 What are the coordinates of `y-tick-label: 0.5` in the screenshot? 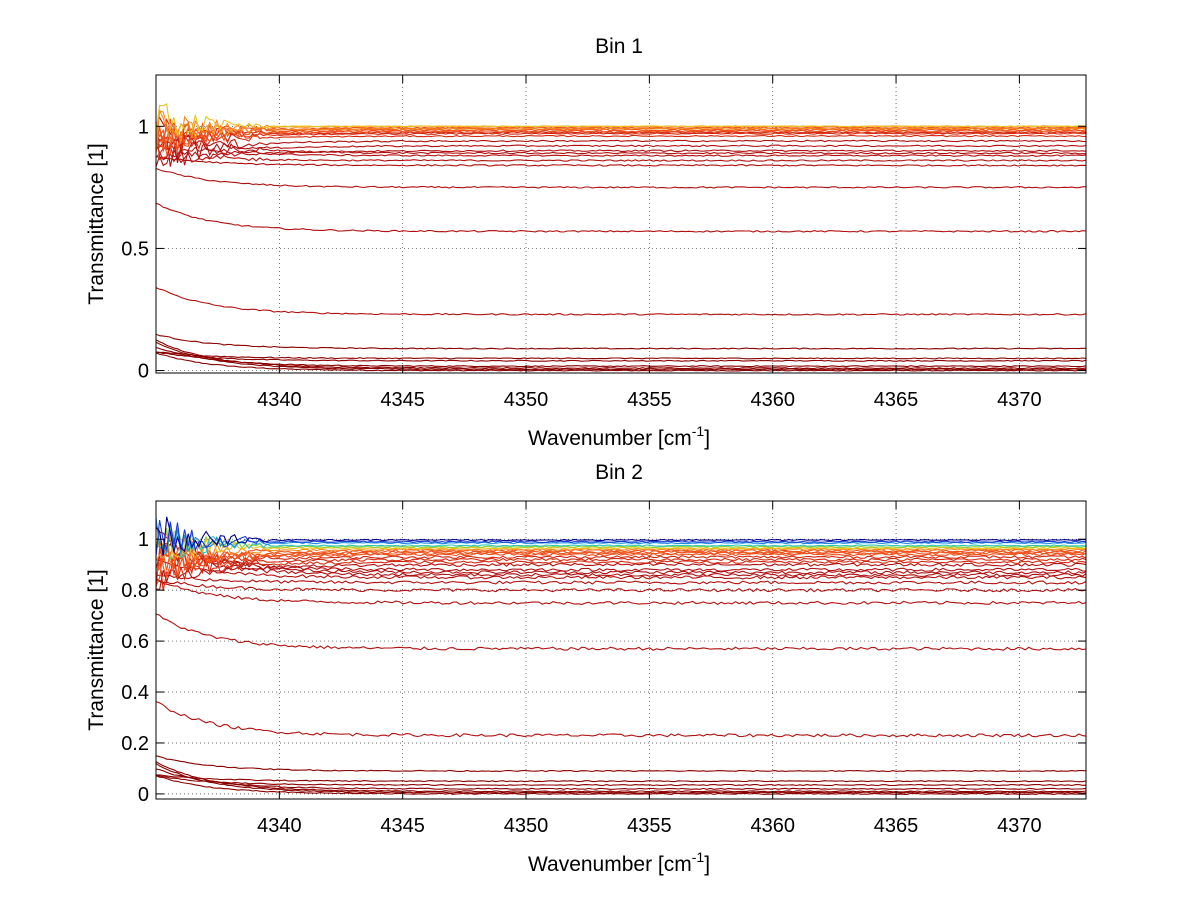 It's located at (135, 249).